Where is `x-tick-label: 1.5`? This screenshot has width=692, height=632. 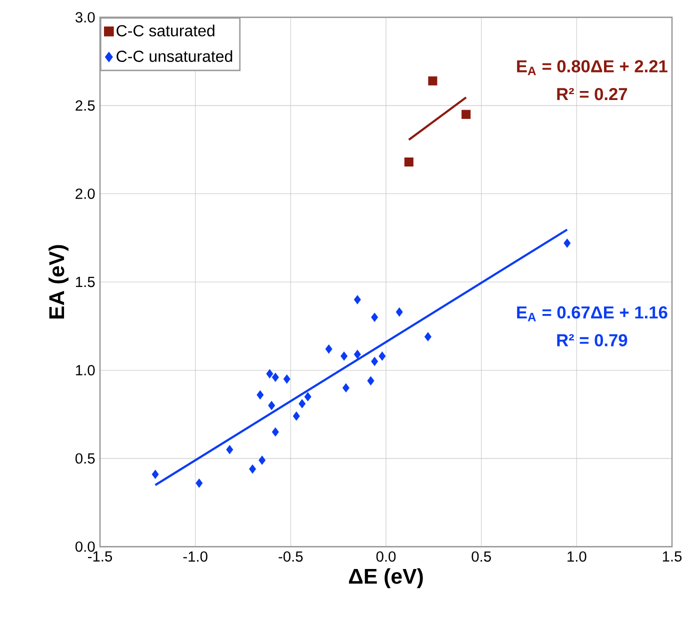
x-tick-label: 1.5 is located at coordinates (672, 556).